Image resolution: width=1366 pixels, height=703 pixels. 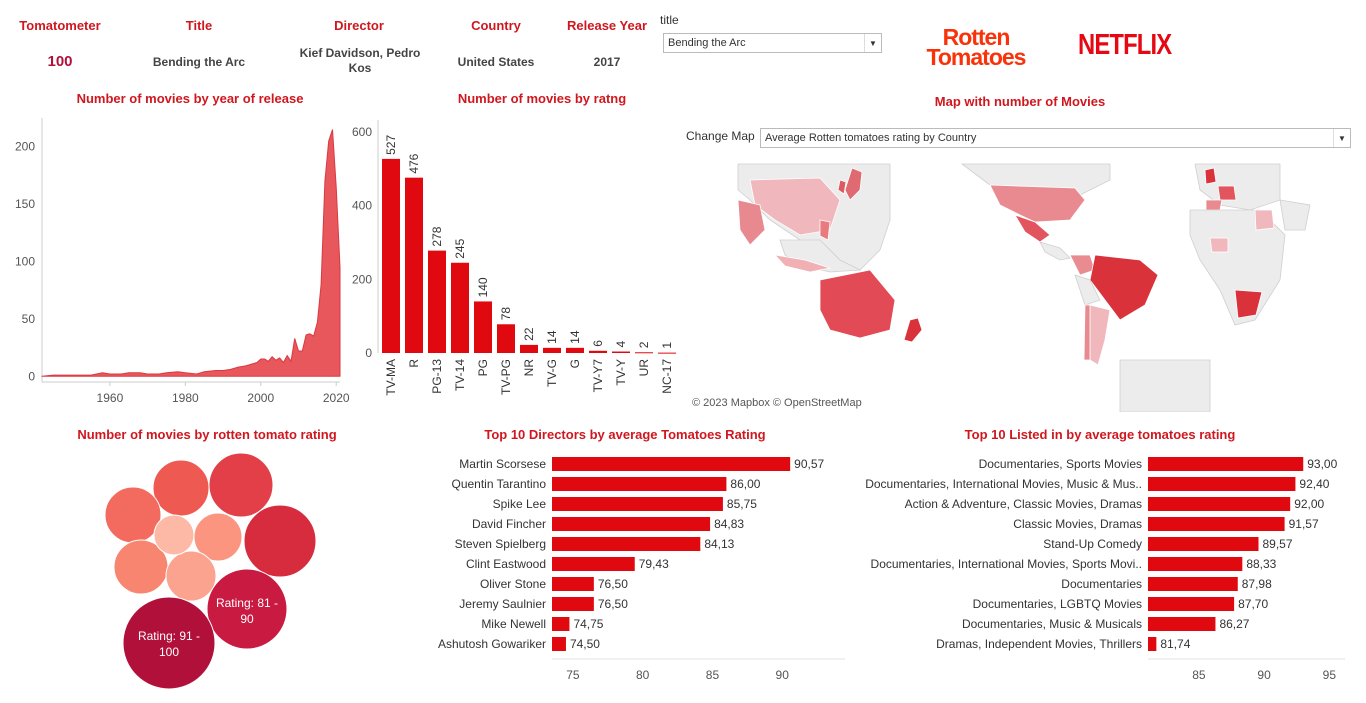 What do you see at coordinates (460, 248) in the screenshot?
I see `bar-value-label: 245` at bounding box center [460, 248].